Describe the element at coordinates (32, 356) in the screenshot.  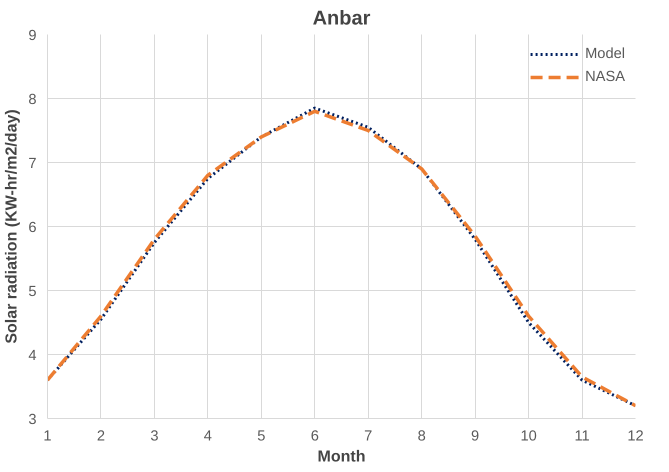
I see `y-tick-label: 4` at that location.